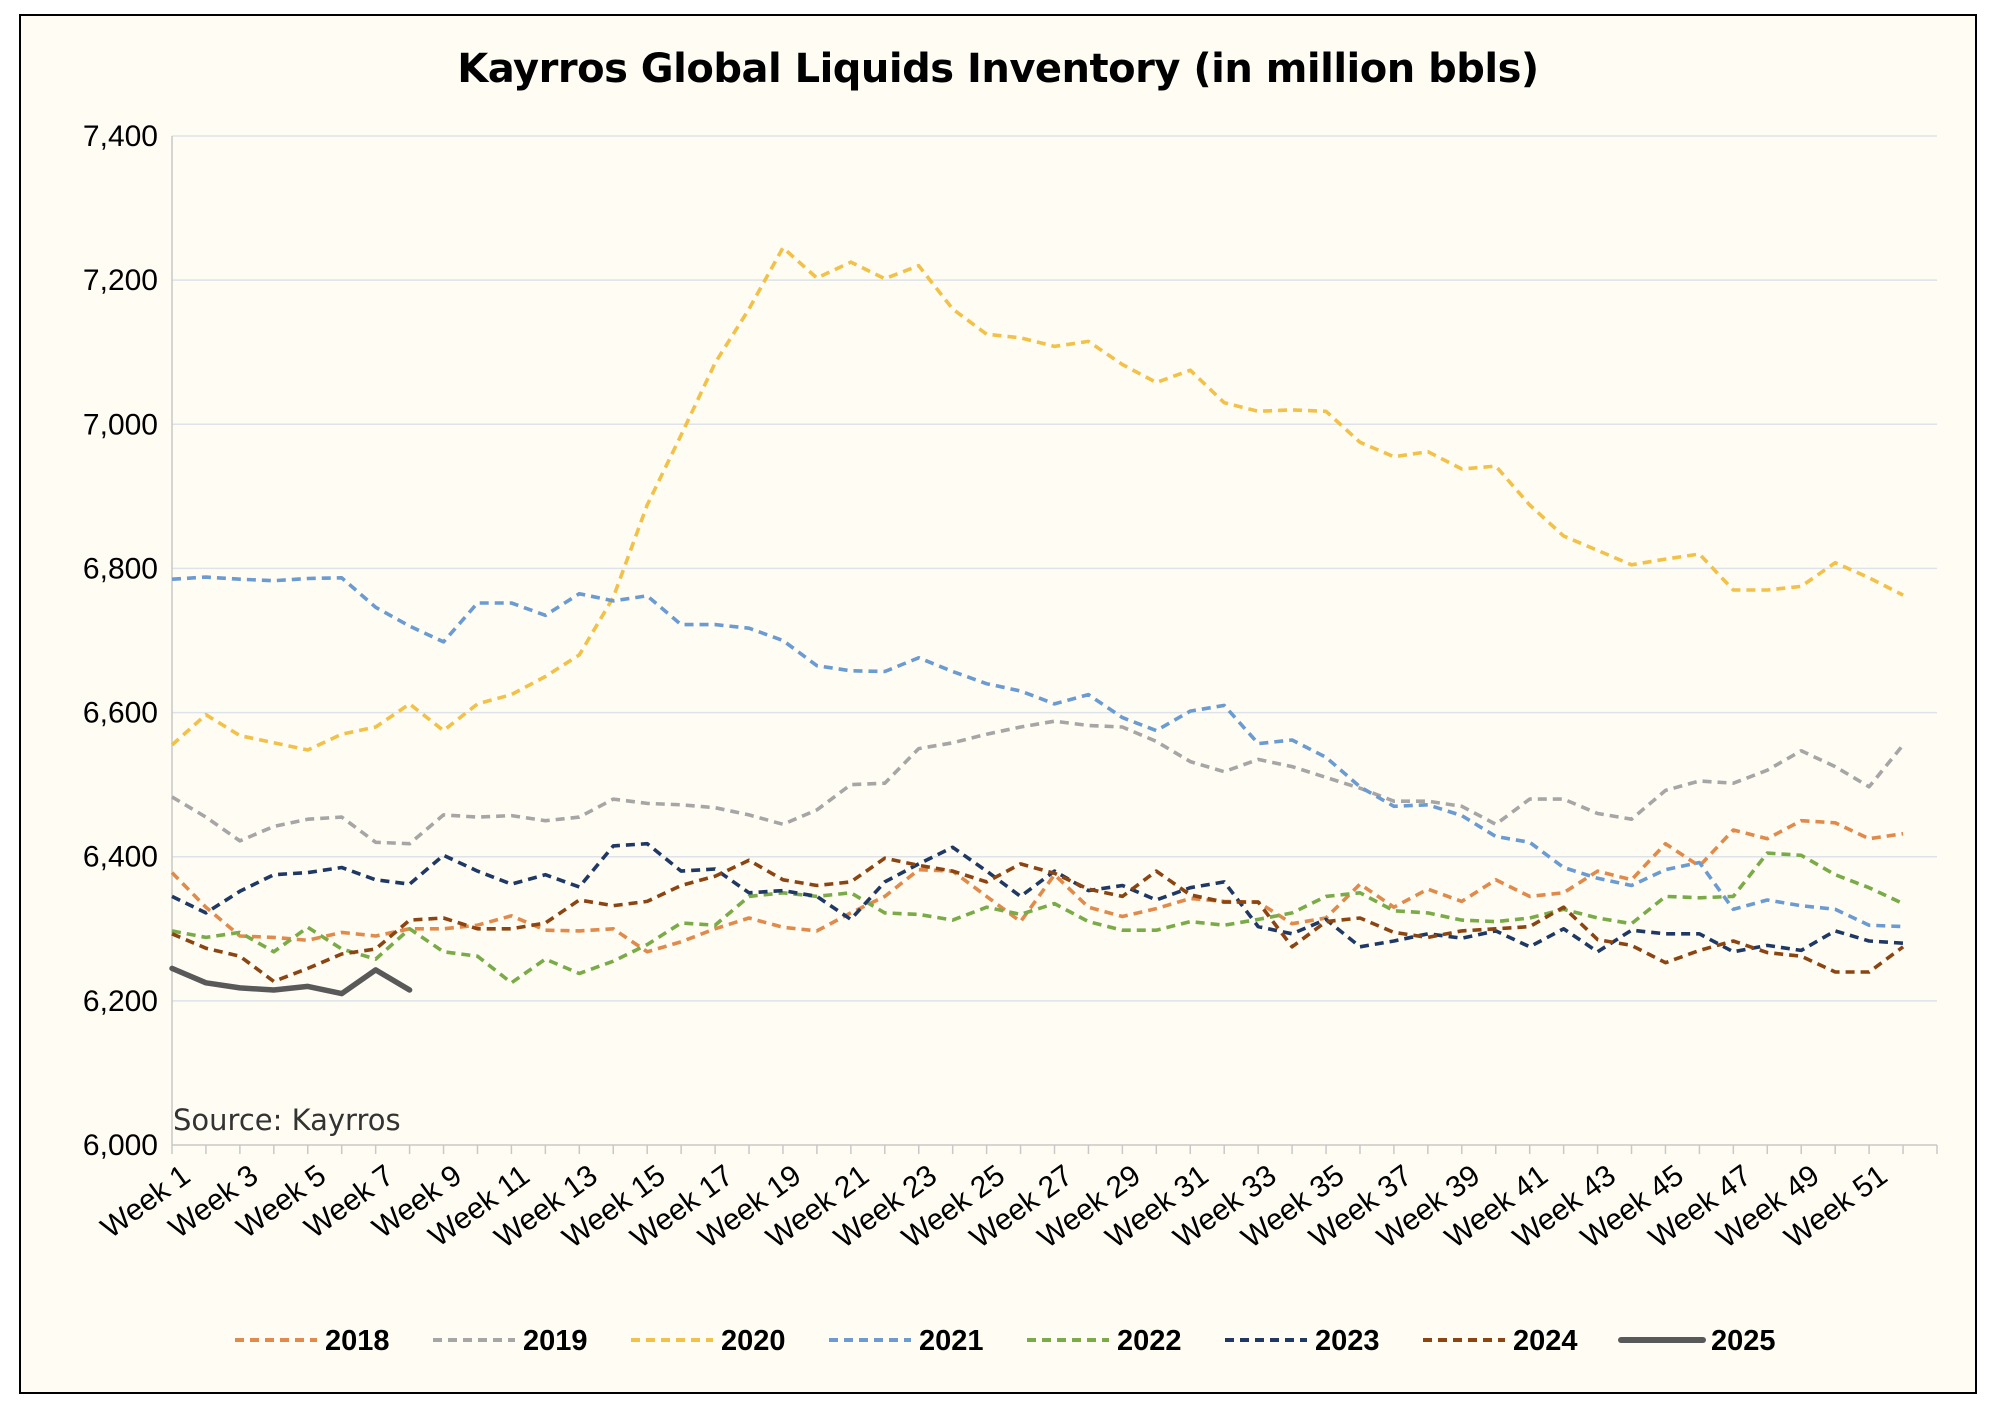  What do you see at coordinates (1149, 1341) in the screenshot?
I see `legend-label-2022: 2022` at bounding box center [1149, 1341].